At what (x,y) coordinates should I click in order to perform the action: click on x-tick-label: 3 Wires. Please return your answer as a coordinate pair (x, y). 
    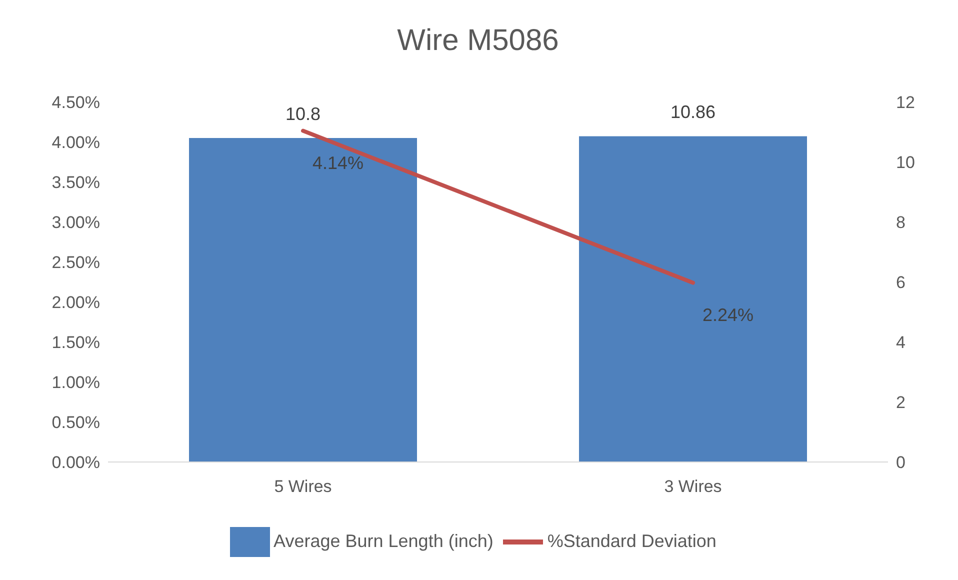
    Looking at the image, I should click on (693, 486).